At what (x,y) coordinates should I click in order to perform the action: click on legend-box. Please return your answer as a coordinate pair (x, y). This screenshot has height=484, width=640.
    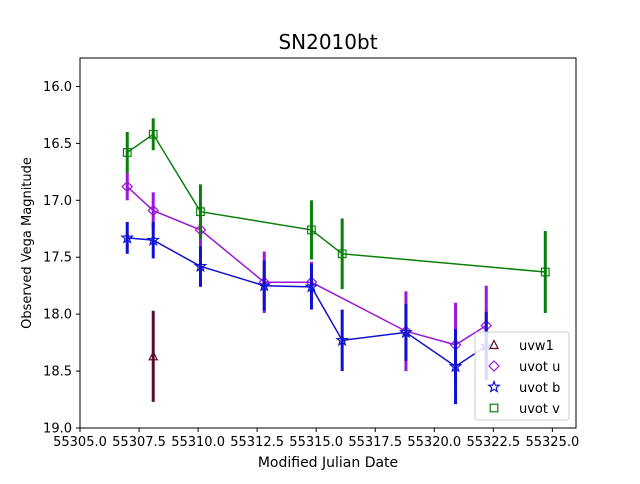
    Looking at the image, I should click on (522, 376).